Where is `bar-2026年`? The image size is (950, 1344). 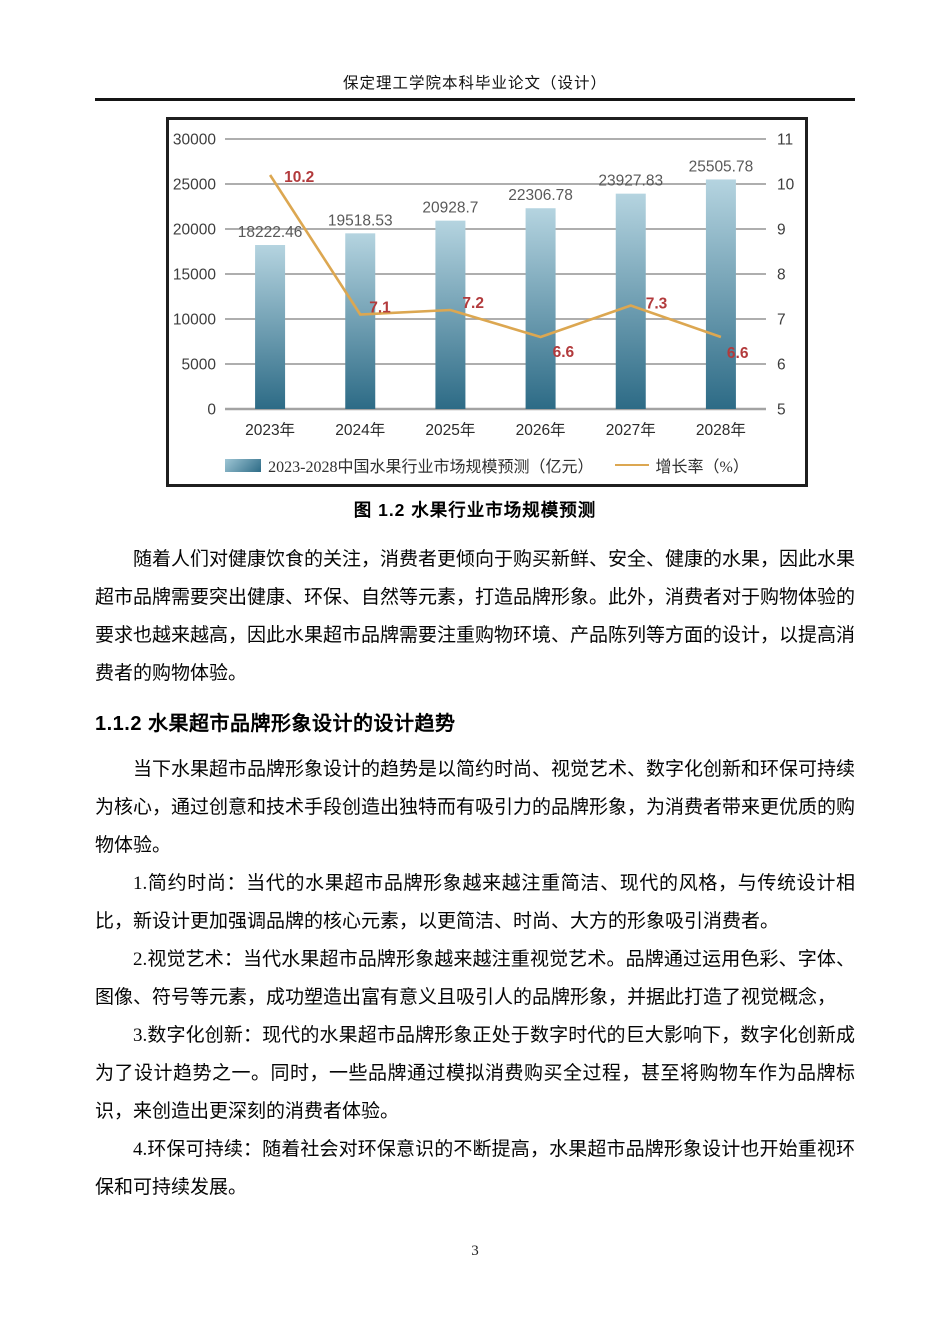
bar-2026年 is located at coordinates (540, 308).